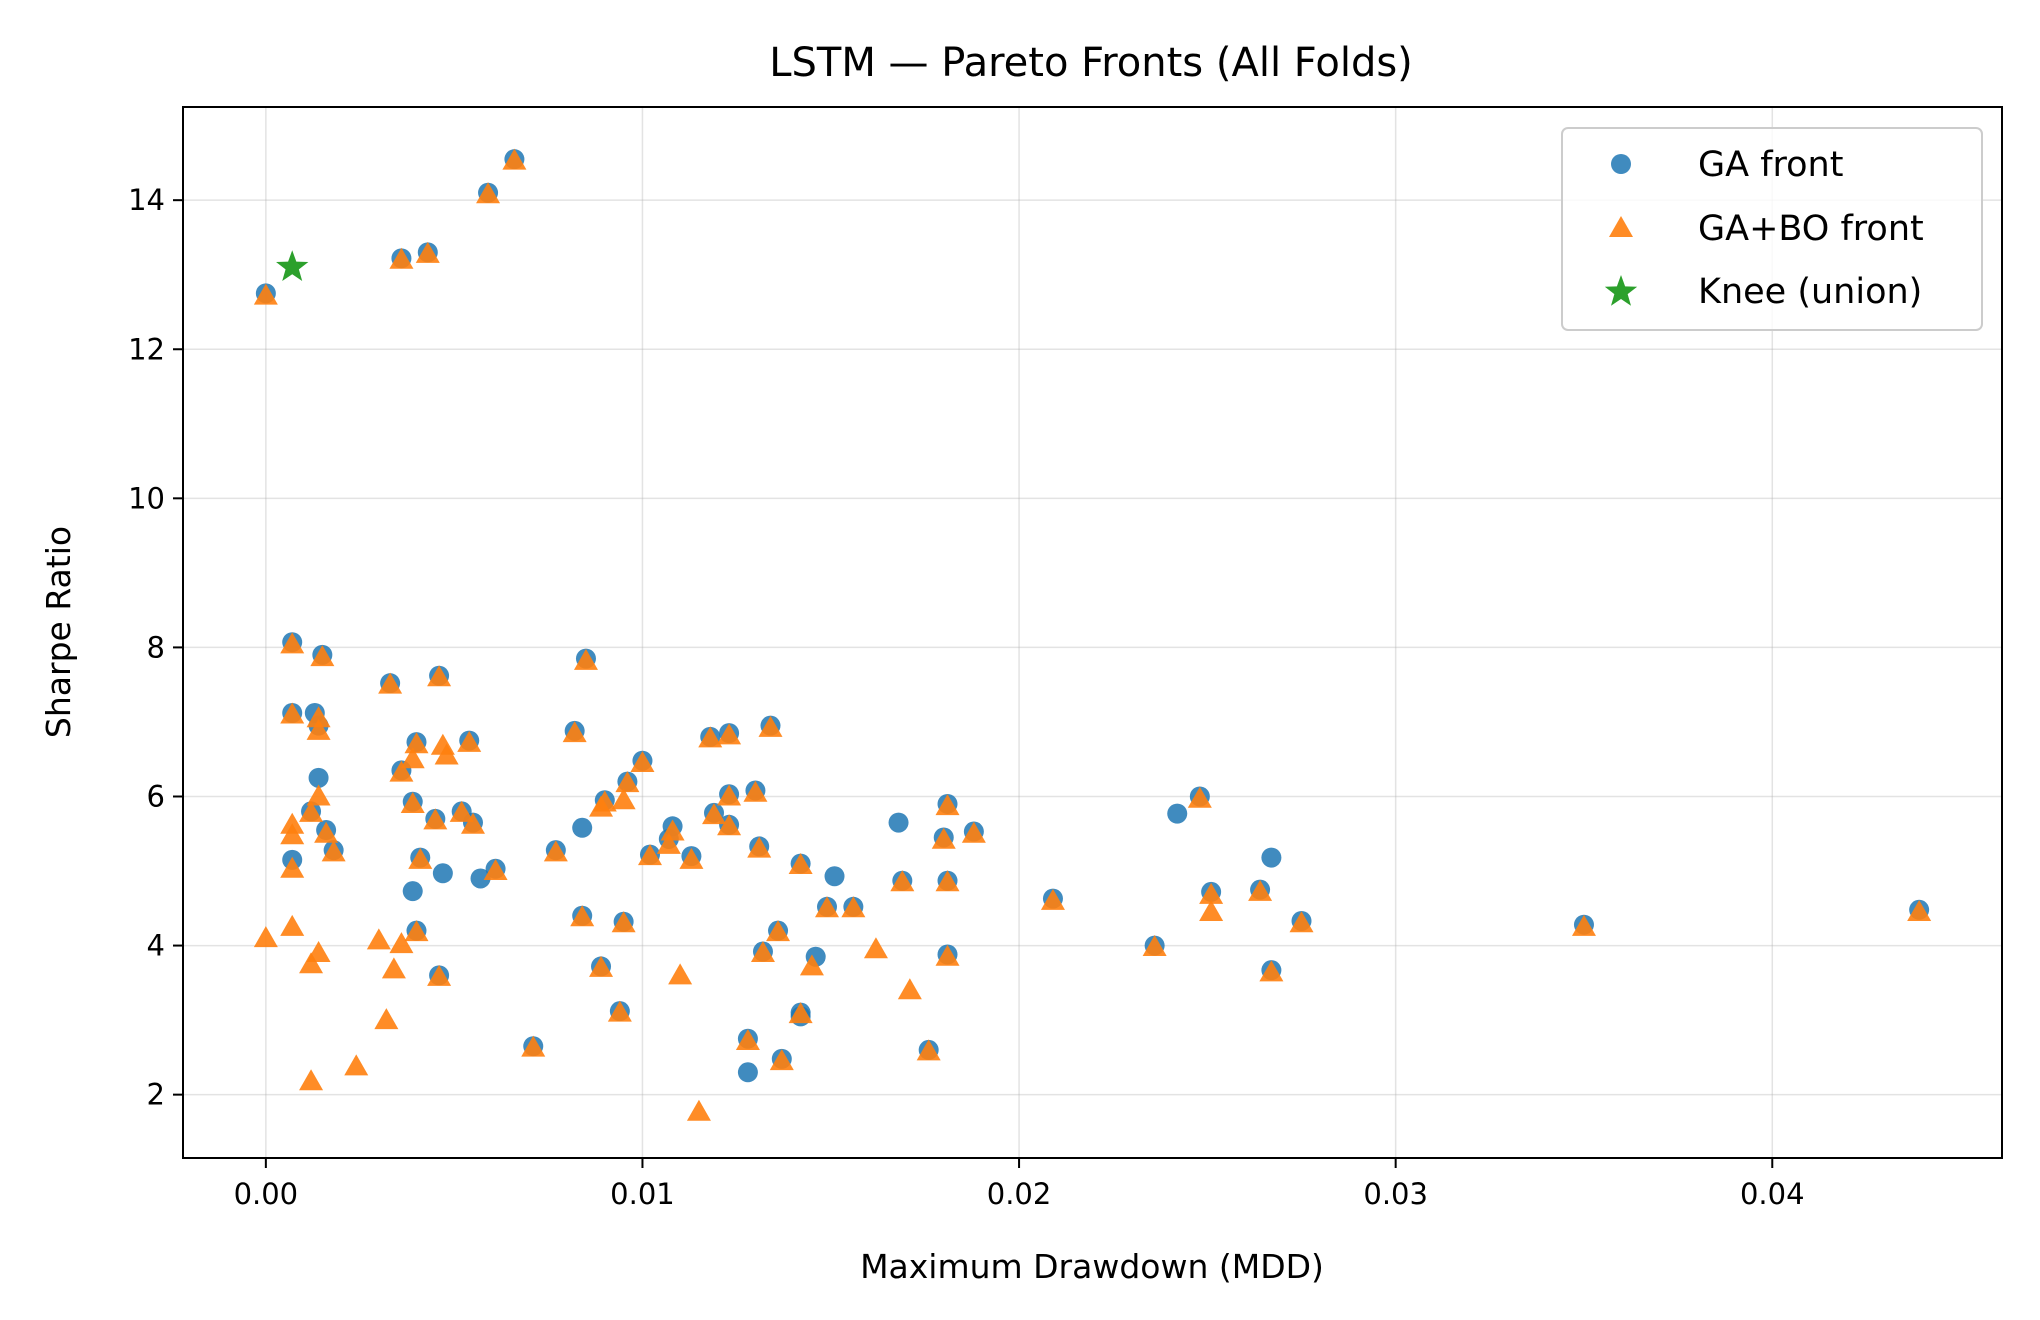  I want to click on legend: GA front GA+BO front Knee (union), so click(1772, 229).